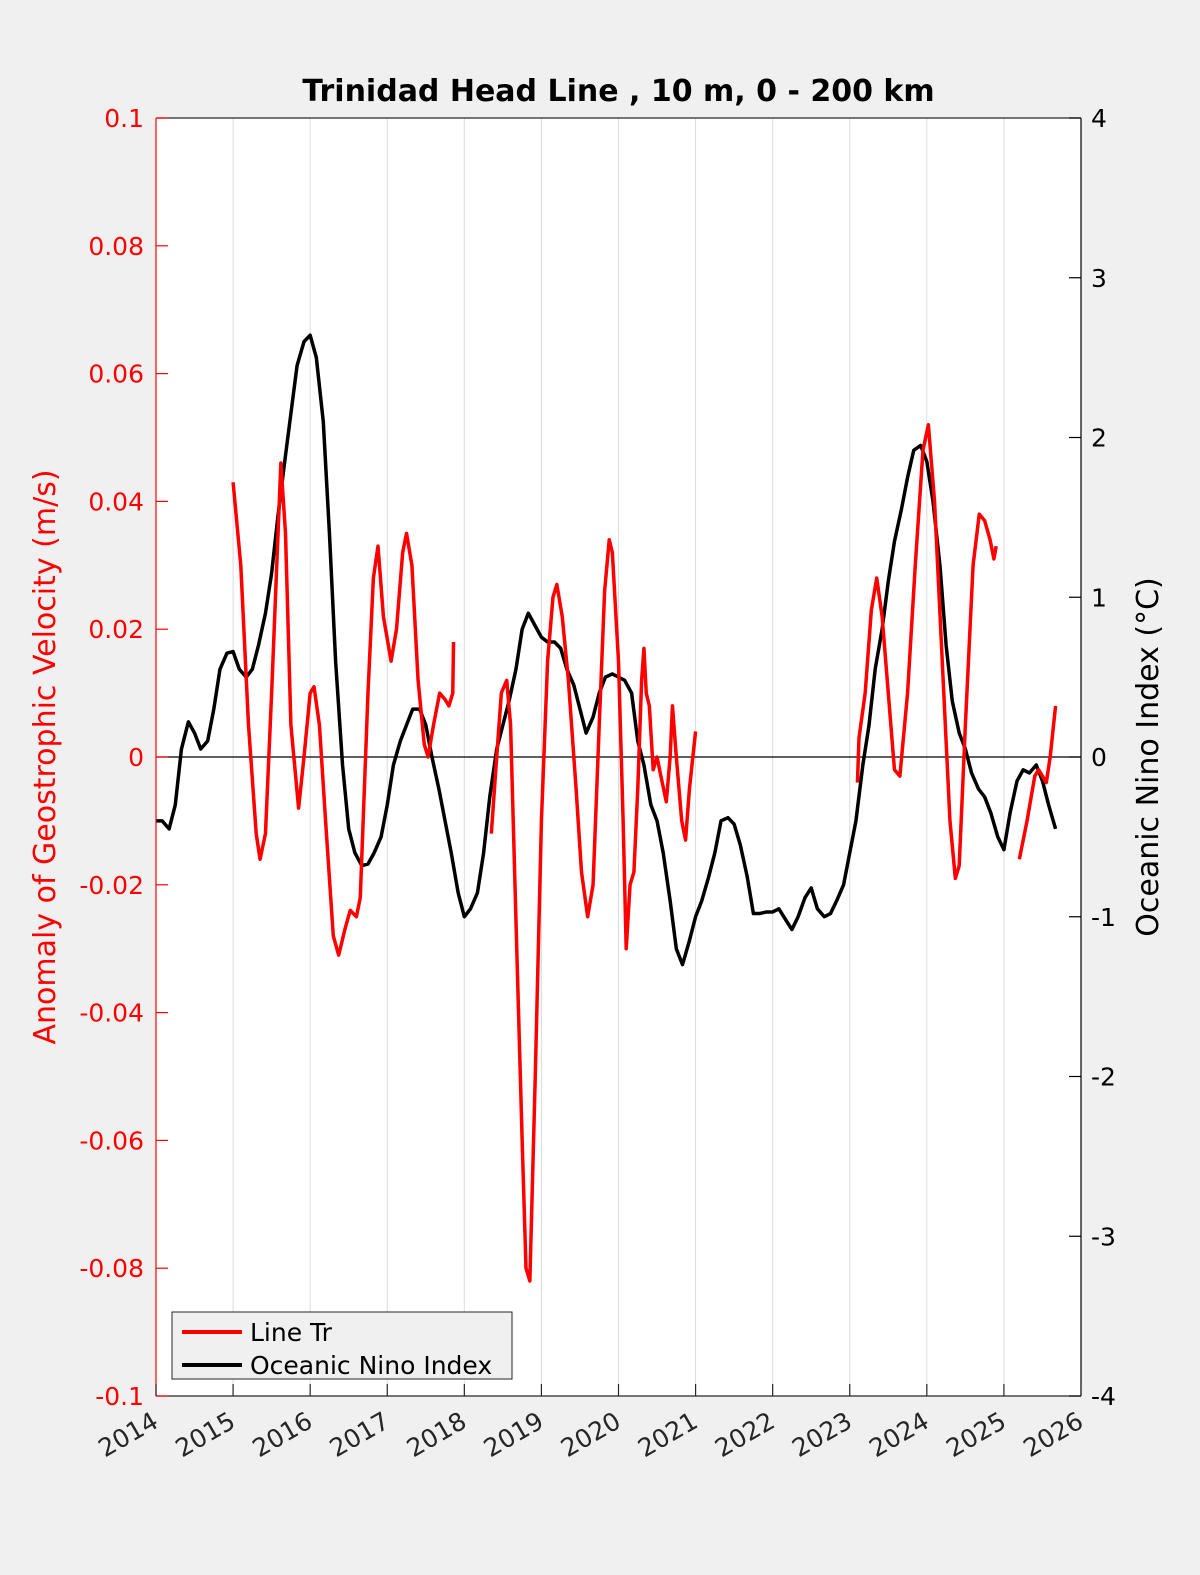 The height and width of the screenshot is (1575, 1200). What do you see at coordinates (1099, 597) in the screenshot?
I see `y-right-tick-label: 1` at bounding box center [1099, 597].